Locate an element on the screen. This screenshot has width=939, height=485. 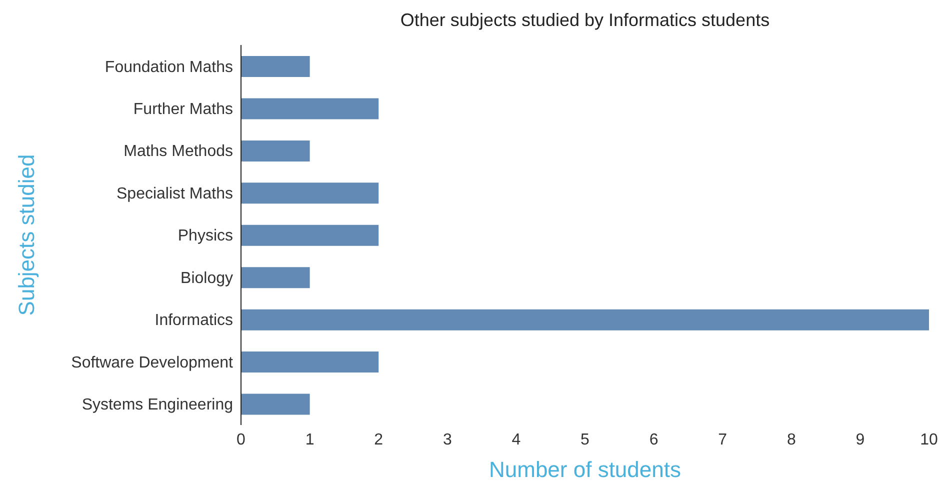
x-tick-label: 4 is located at coordinates (516, 439).